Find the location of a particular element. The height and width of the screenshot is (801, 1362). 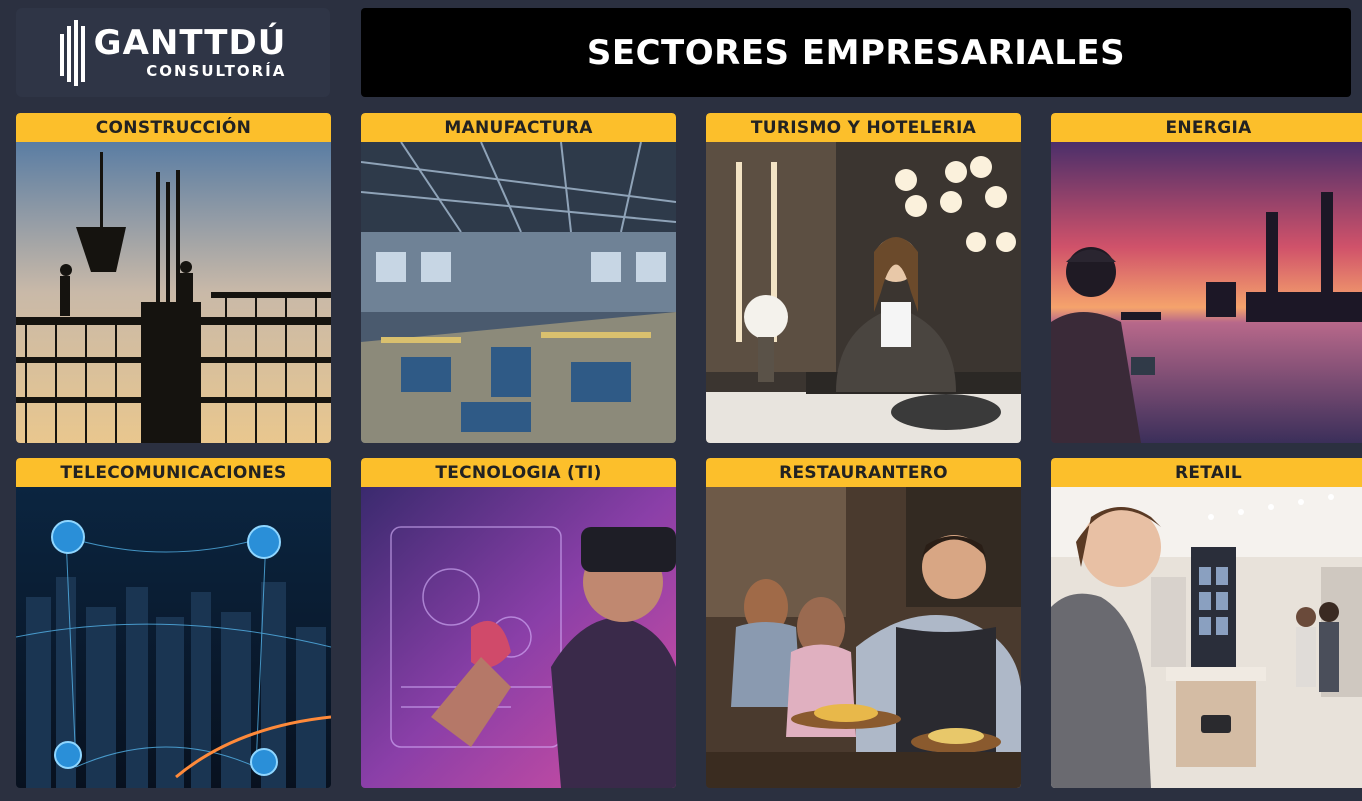

logo-subtitle: CONSULTORÍA is located at coordinates (216, 71).